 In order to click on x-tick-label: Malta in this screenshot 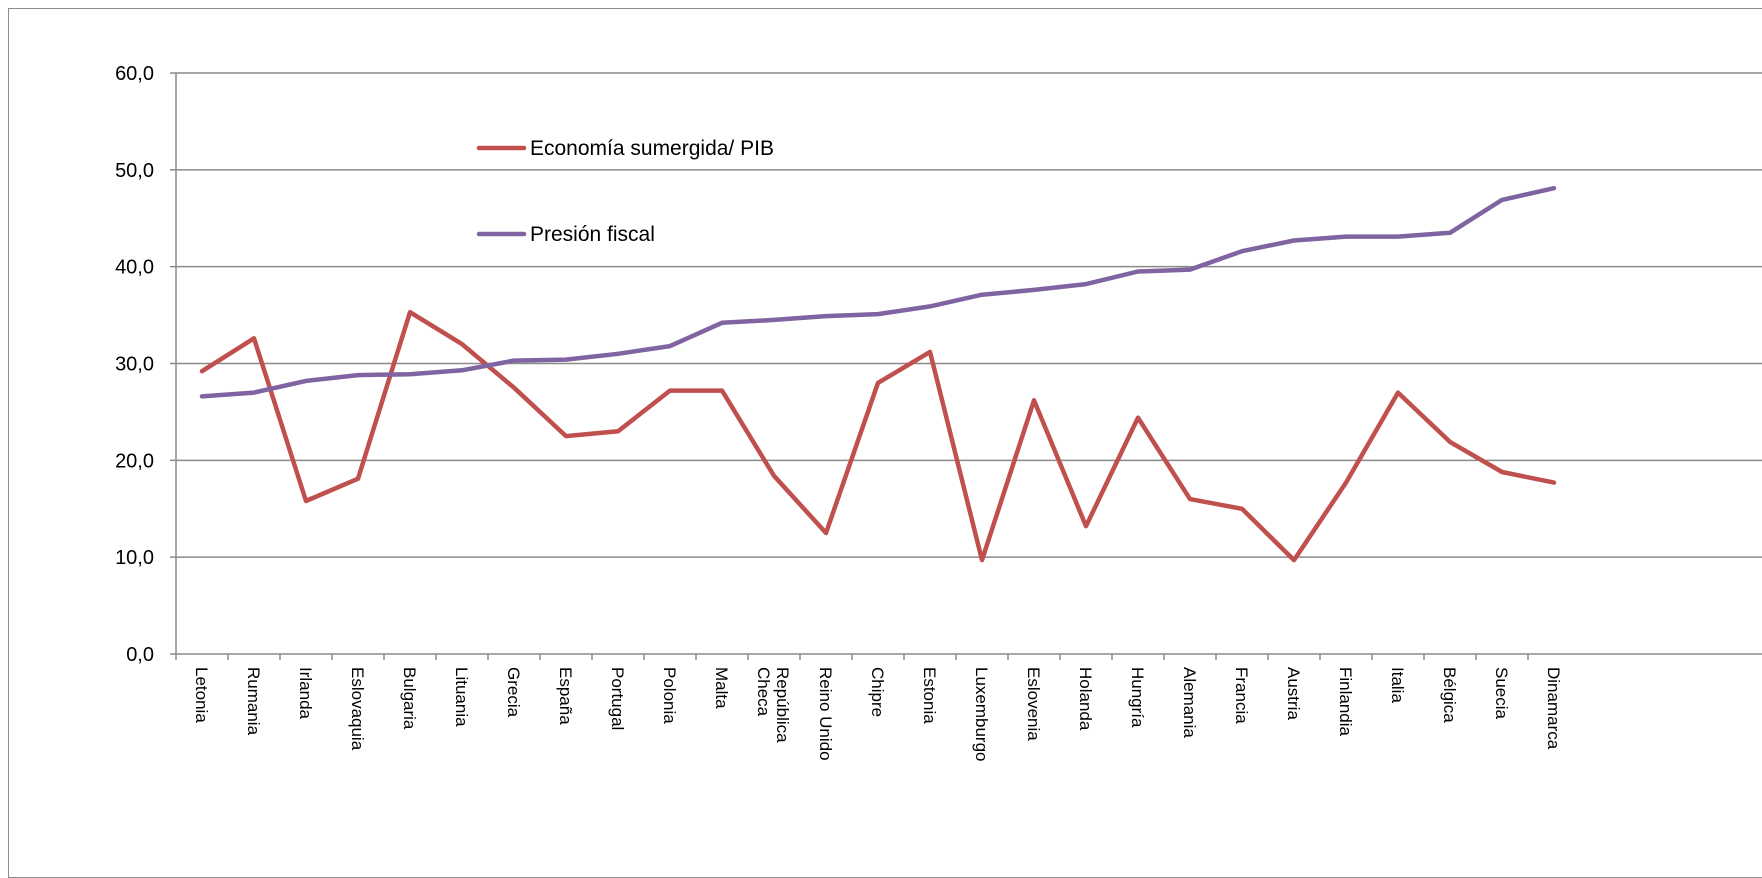, I will do `click(721, 688)`.